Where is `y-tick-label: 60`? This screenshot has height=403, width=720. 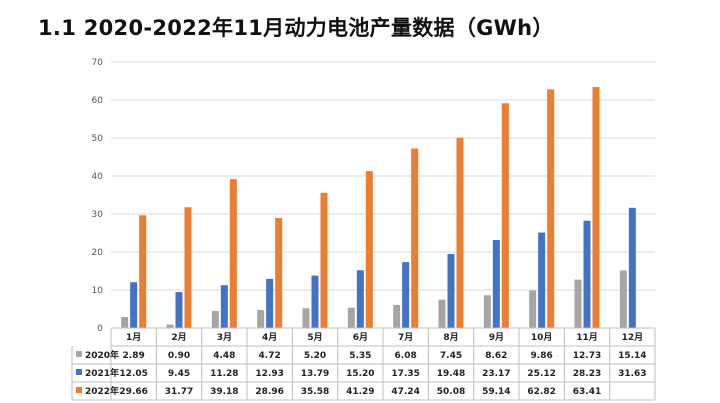 y-tick-label: 60 is located at coordinates (98, 101).